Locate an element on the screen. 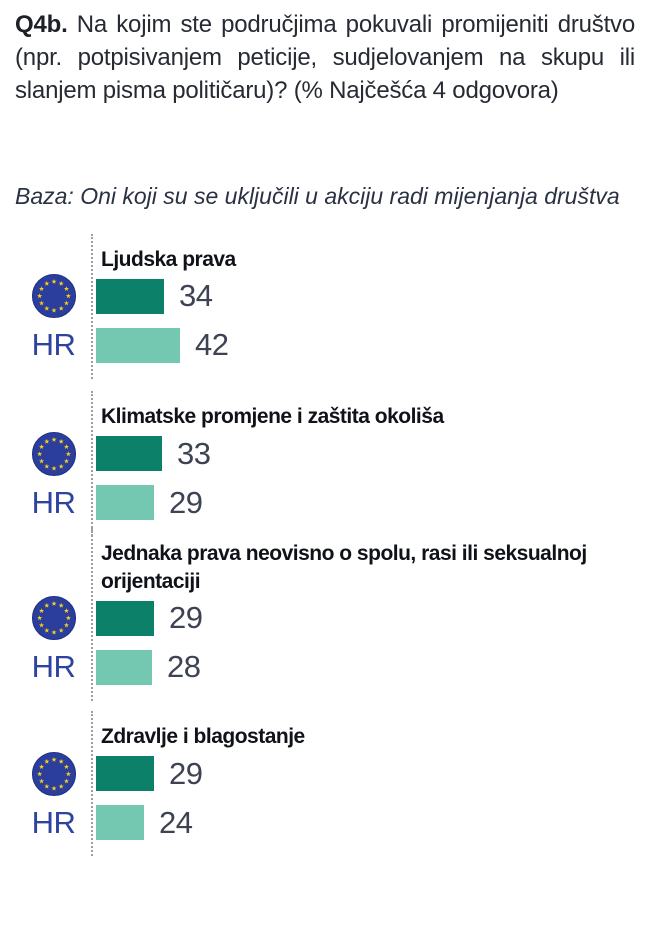 The image size is (650, 930). hr-row: HR 29 is located at coordinates (325, 502).